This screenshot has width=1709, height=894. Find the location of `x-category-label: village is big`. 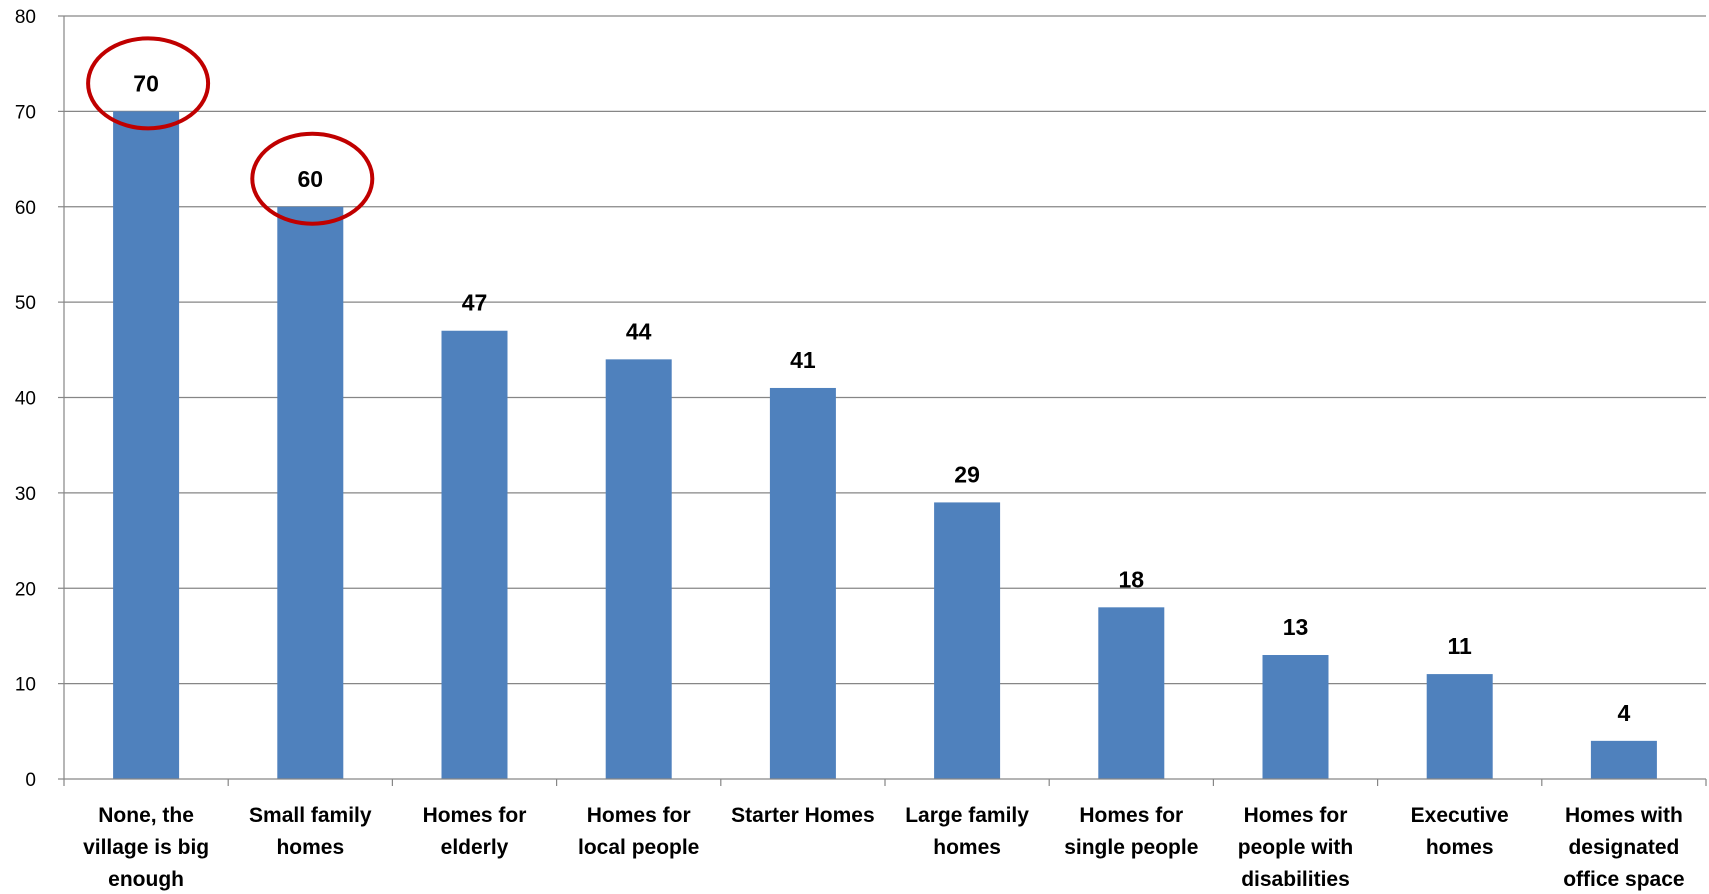

x-category-label: village is big is located at coordinates (146, 847).